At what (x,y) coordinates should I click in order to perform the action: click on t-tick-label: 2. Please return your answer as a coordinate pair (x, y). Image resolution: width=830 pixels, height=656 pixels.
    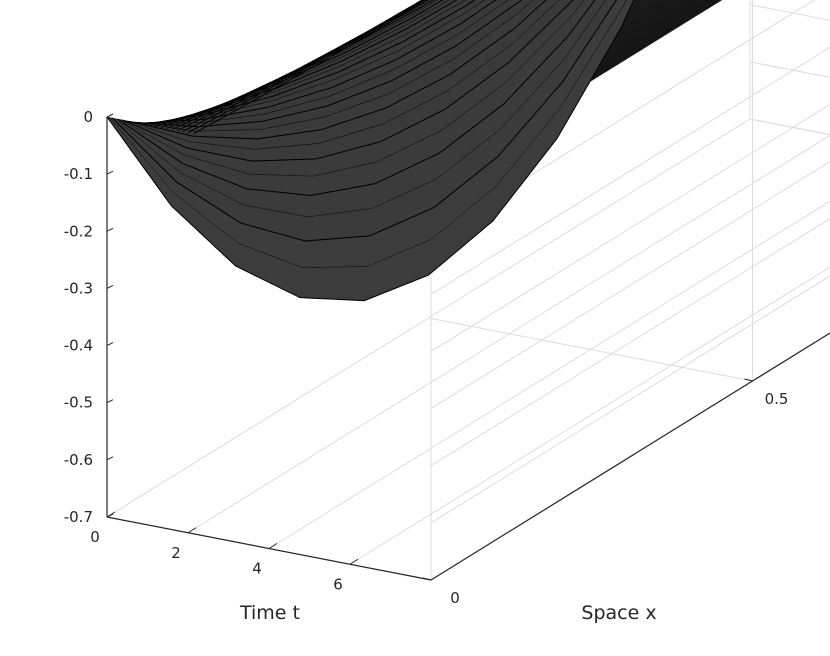
    Looking at the image, I should click on (176, 553).